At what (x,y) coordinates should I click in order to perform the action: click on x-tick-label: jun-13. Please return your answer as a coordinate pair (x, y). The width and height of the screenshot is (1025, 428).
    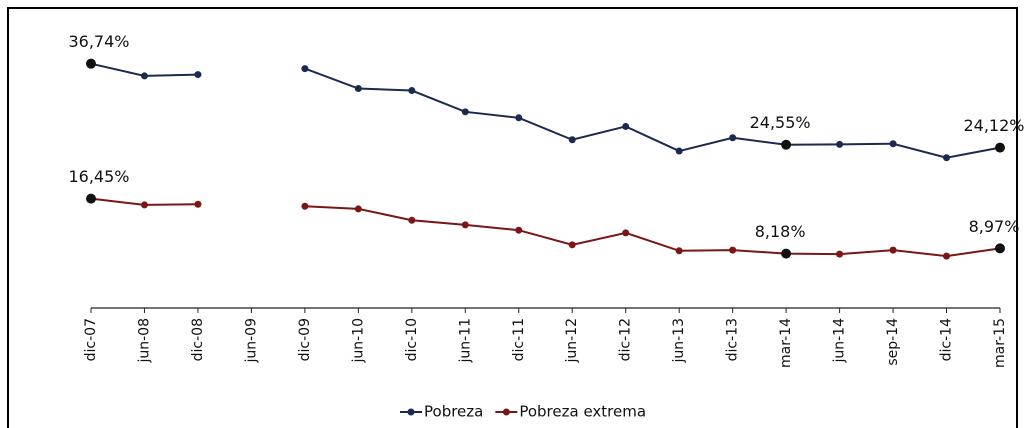
    Looking at the image, I should click on (679, 341).